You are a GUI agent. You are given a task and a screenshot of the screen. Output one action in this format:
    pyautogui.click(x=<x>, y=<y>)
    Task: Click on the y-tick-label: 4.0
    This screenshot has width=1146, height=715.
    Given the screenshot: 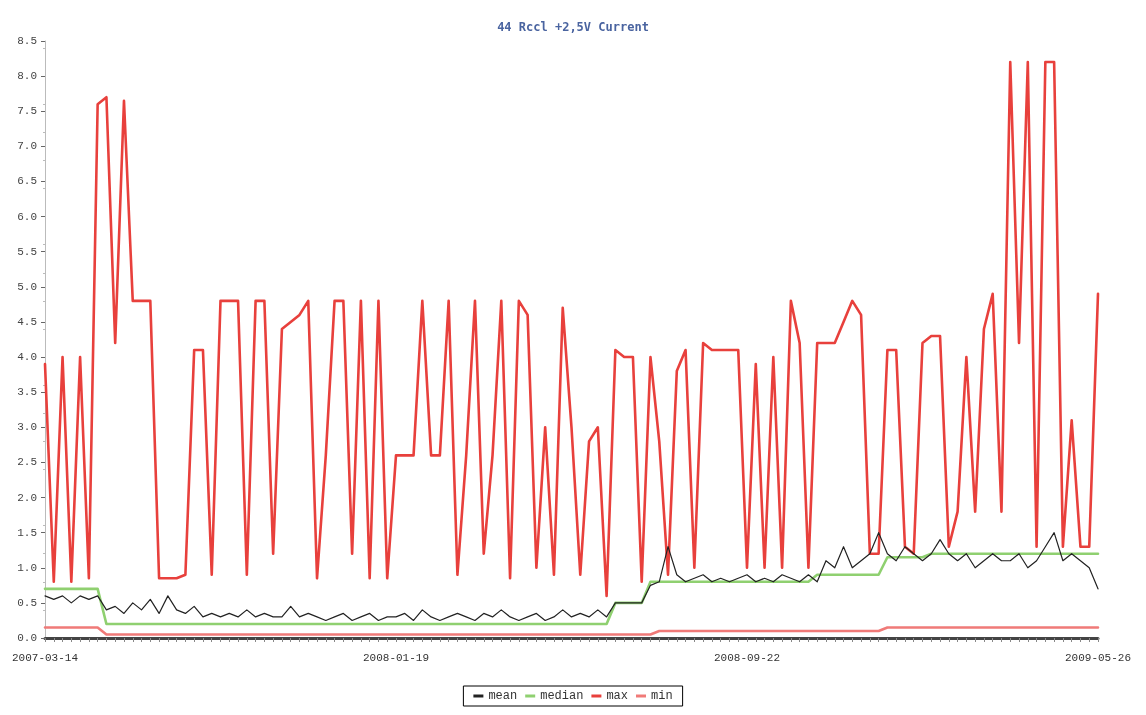 What is the action you would take?
    pyautogui.click(x=27, y=357)
    